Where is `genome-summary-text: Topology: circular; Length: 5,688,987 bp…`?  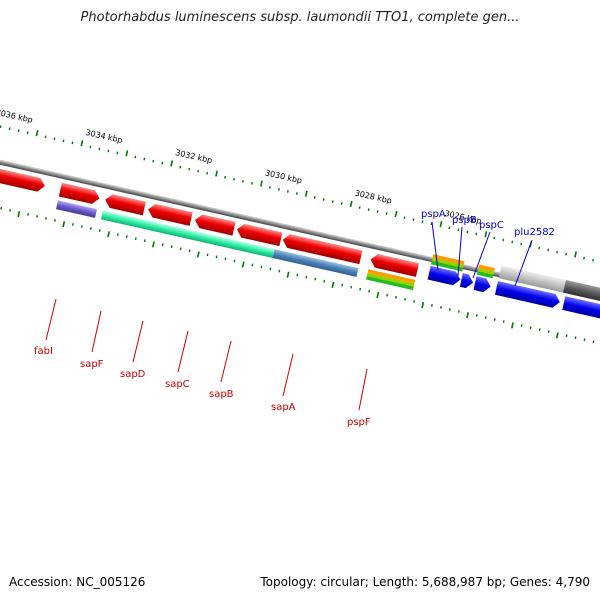 genome-summary-text: Topology: circular; Length: 5,688,987 bp… is located at coordinates (425, 582).